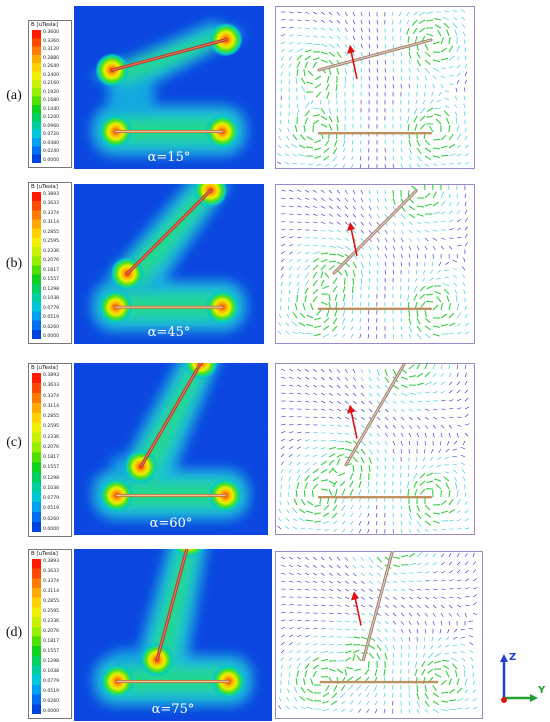 The height and width of the screenshot is (722, 550). What do you see at coordinates (51, 488) in the screenshot?
I see `legend-tick-label: 0.1038` at bounding box center [51, 488].